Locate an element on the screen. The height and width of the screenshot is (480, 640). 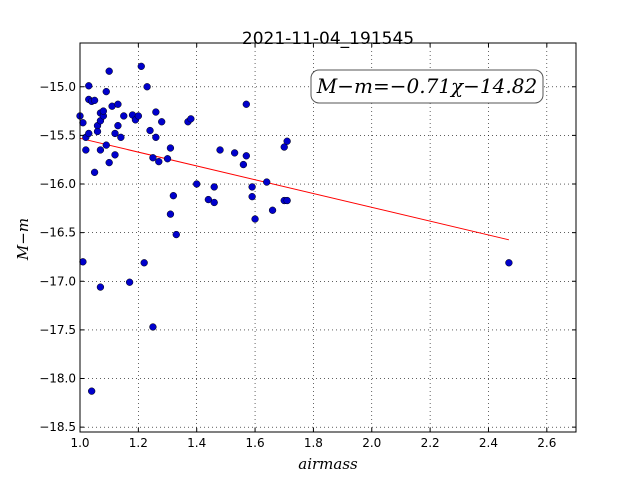
y-axis-label: M−m is located at coordinates (23, 239).